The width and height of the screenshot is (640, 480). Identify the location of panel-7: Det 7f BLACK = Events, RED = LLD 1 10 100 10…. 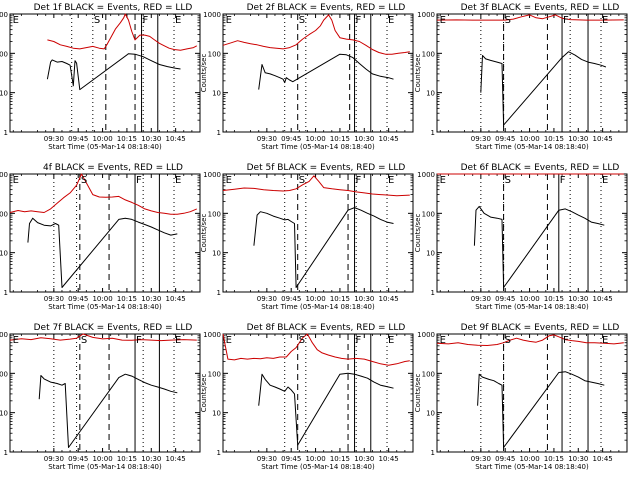
(100, 397).